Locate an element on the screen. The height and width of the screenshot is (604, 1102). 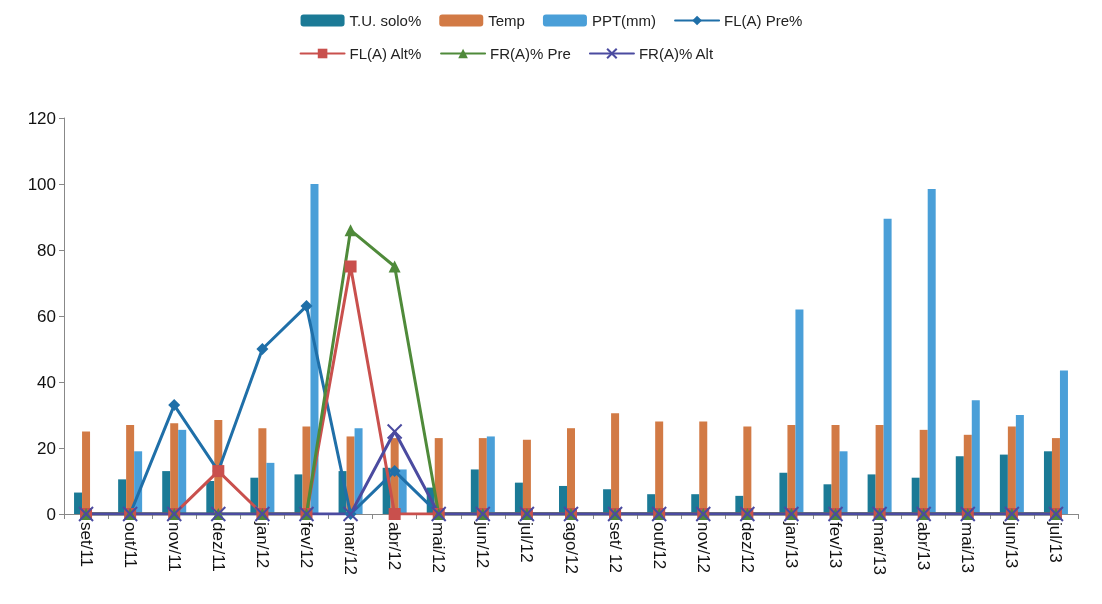
legend-label: PPT(mm) is located at coordinates (624, 20).